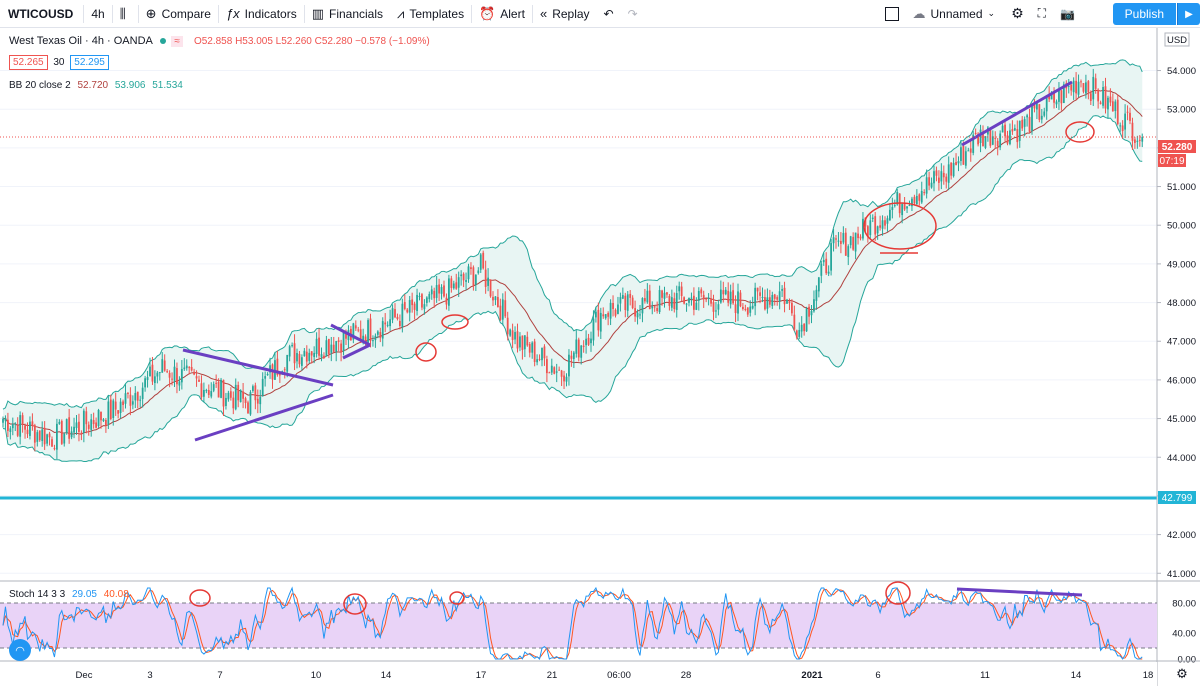  I want to click on redo-button: ↷, so click(633, 14).